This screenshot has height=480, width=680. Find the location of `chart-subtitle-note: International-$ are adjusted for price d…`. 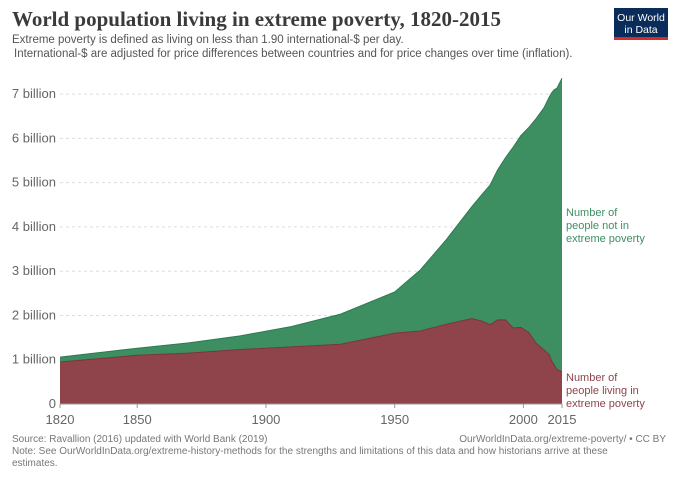

chart-subtitle-note: International-$ are adjusted for price d… is located at coordinates (293, 54).